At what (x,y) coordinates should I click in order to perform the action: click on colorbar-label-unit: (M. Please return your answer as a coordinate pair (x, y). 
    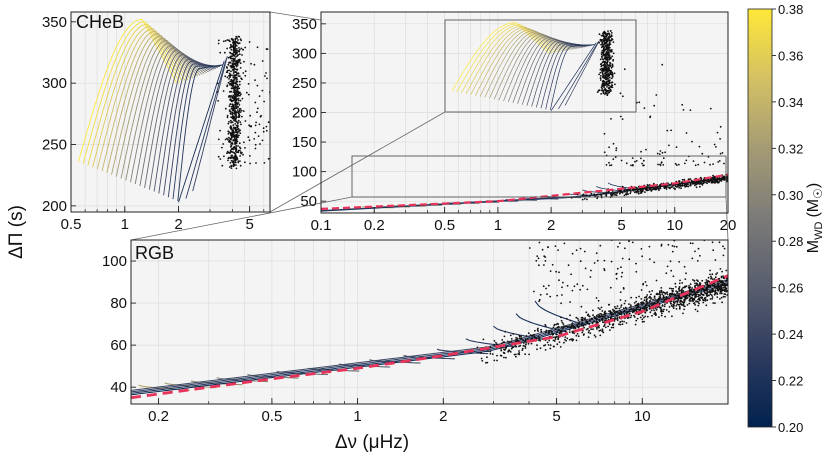
    Looking at the image, I should click on (813, 208).